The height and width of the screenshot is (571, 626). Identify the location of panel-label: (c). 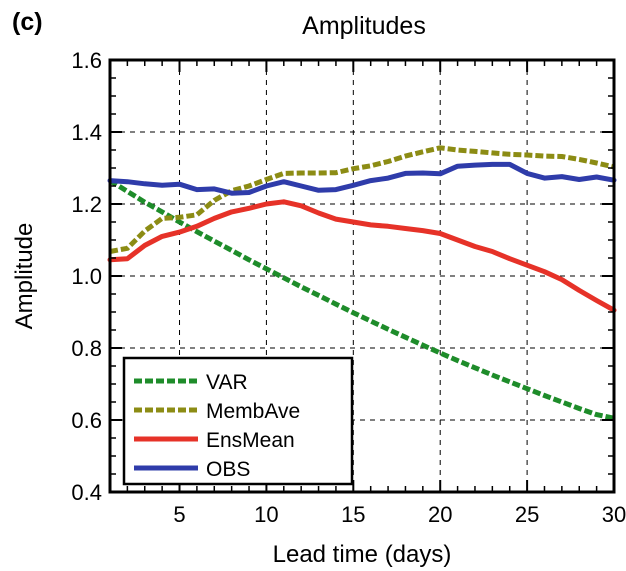
(27, 22).